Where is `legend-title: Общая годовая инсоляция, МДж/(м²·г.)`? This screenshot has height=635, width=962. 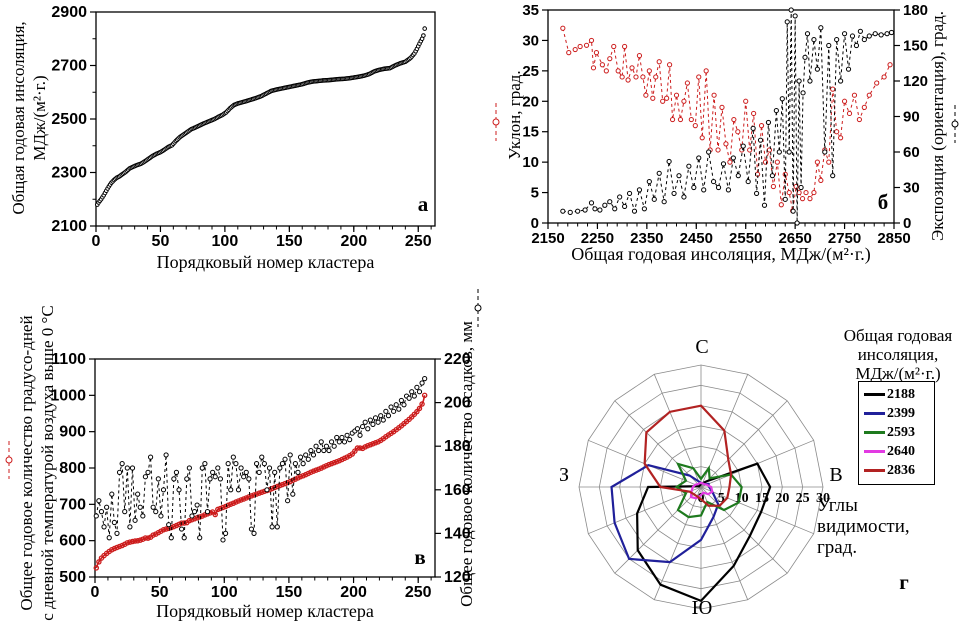 legend-title: Общая годовая инсоляция, МДж/(м²·г.) is located at coordinates (897, 354).